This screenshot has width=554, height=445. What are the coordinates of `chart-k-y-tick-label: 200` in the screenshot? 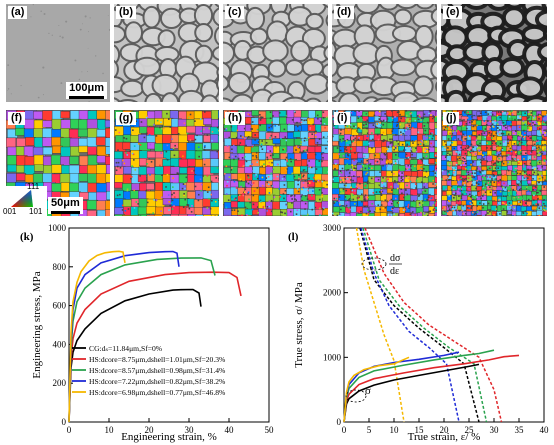 It's located at (60, 383).